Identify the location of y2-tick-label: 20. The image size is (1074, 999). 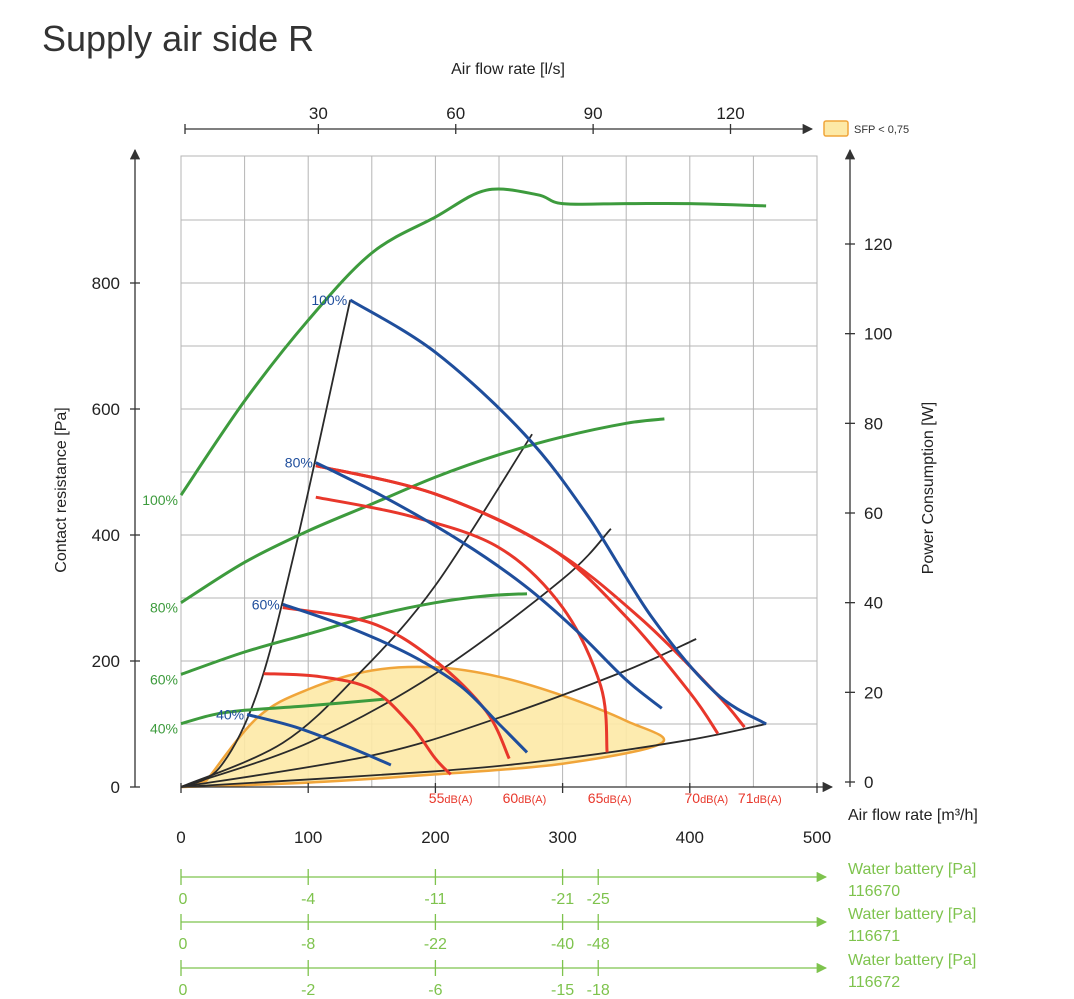
(873, 692).